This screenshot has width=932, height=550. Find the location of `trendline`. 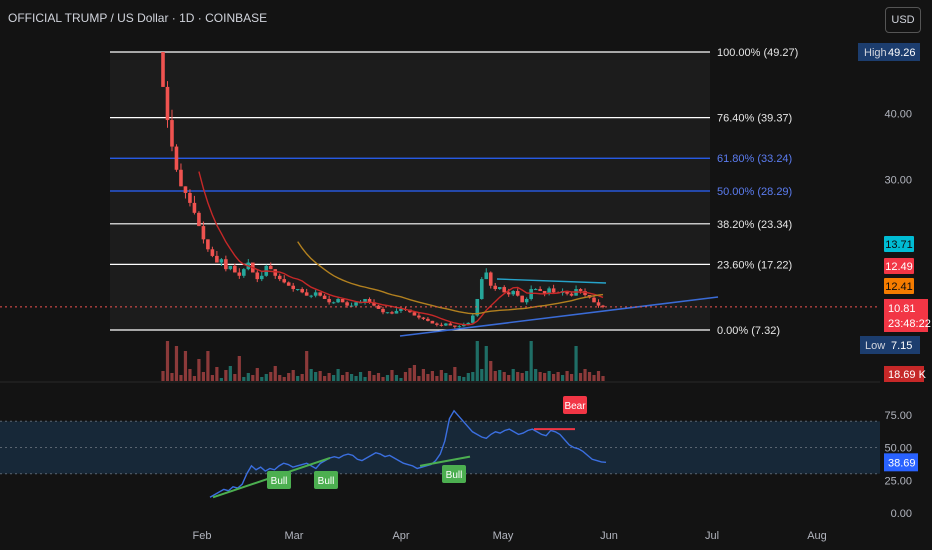

trendline is located at coordinates (559, 316).